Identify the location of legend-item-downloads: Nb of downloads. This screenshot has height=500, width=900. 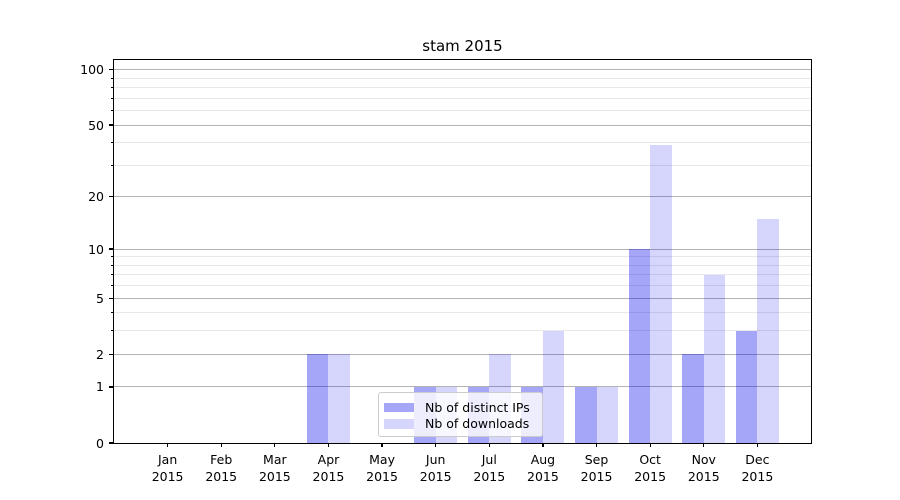
(463, 424).